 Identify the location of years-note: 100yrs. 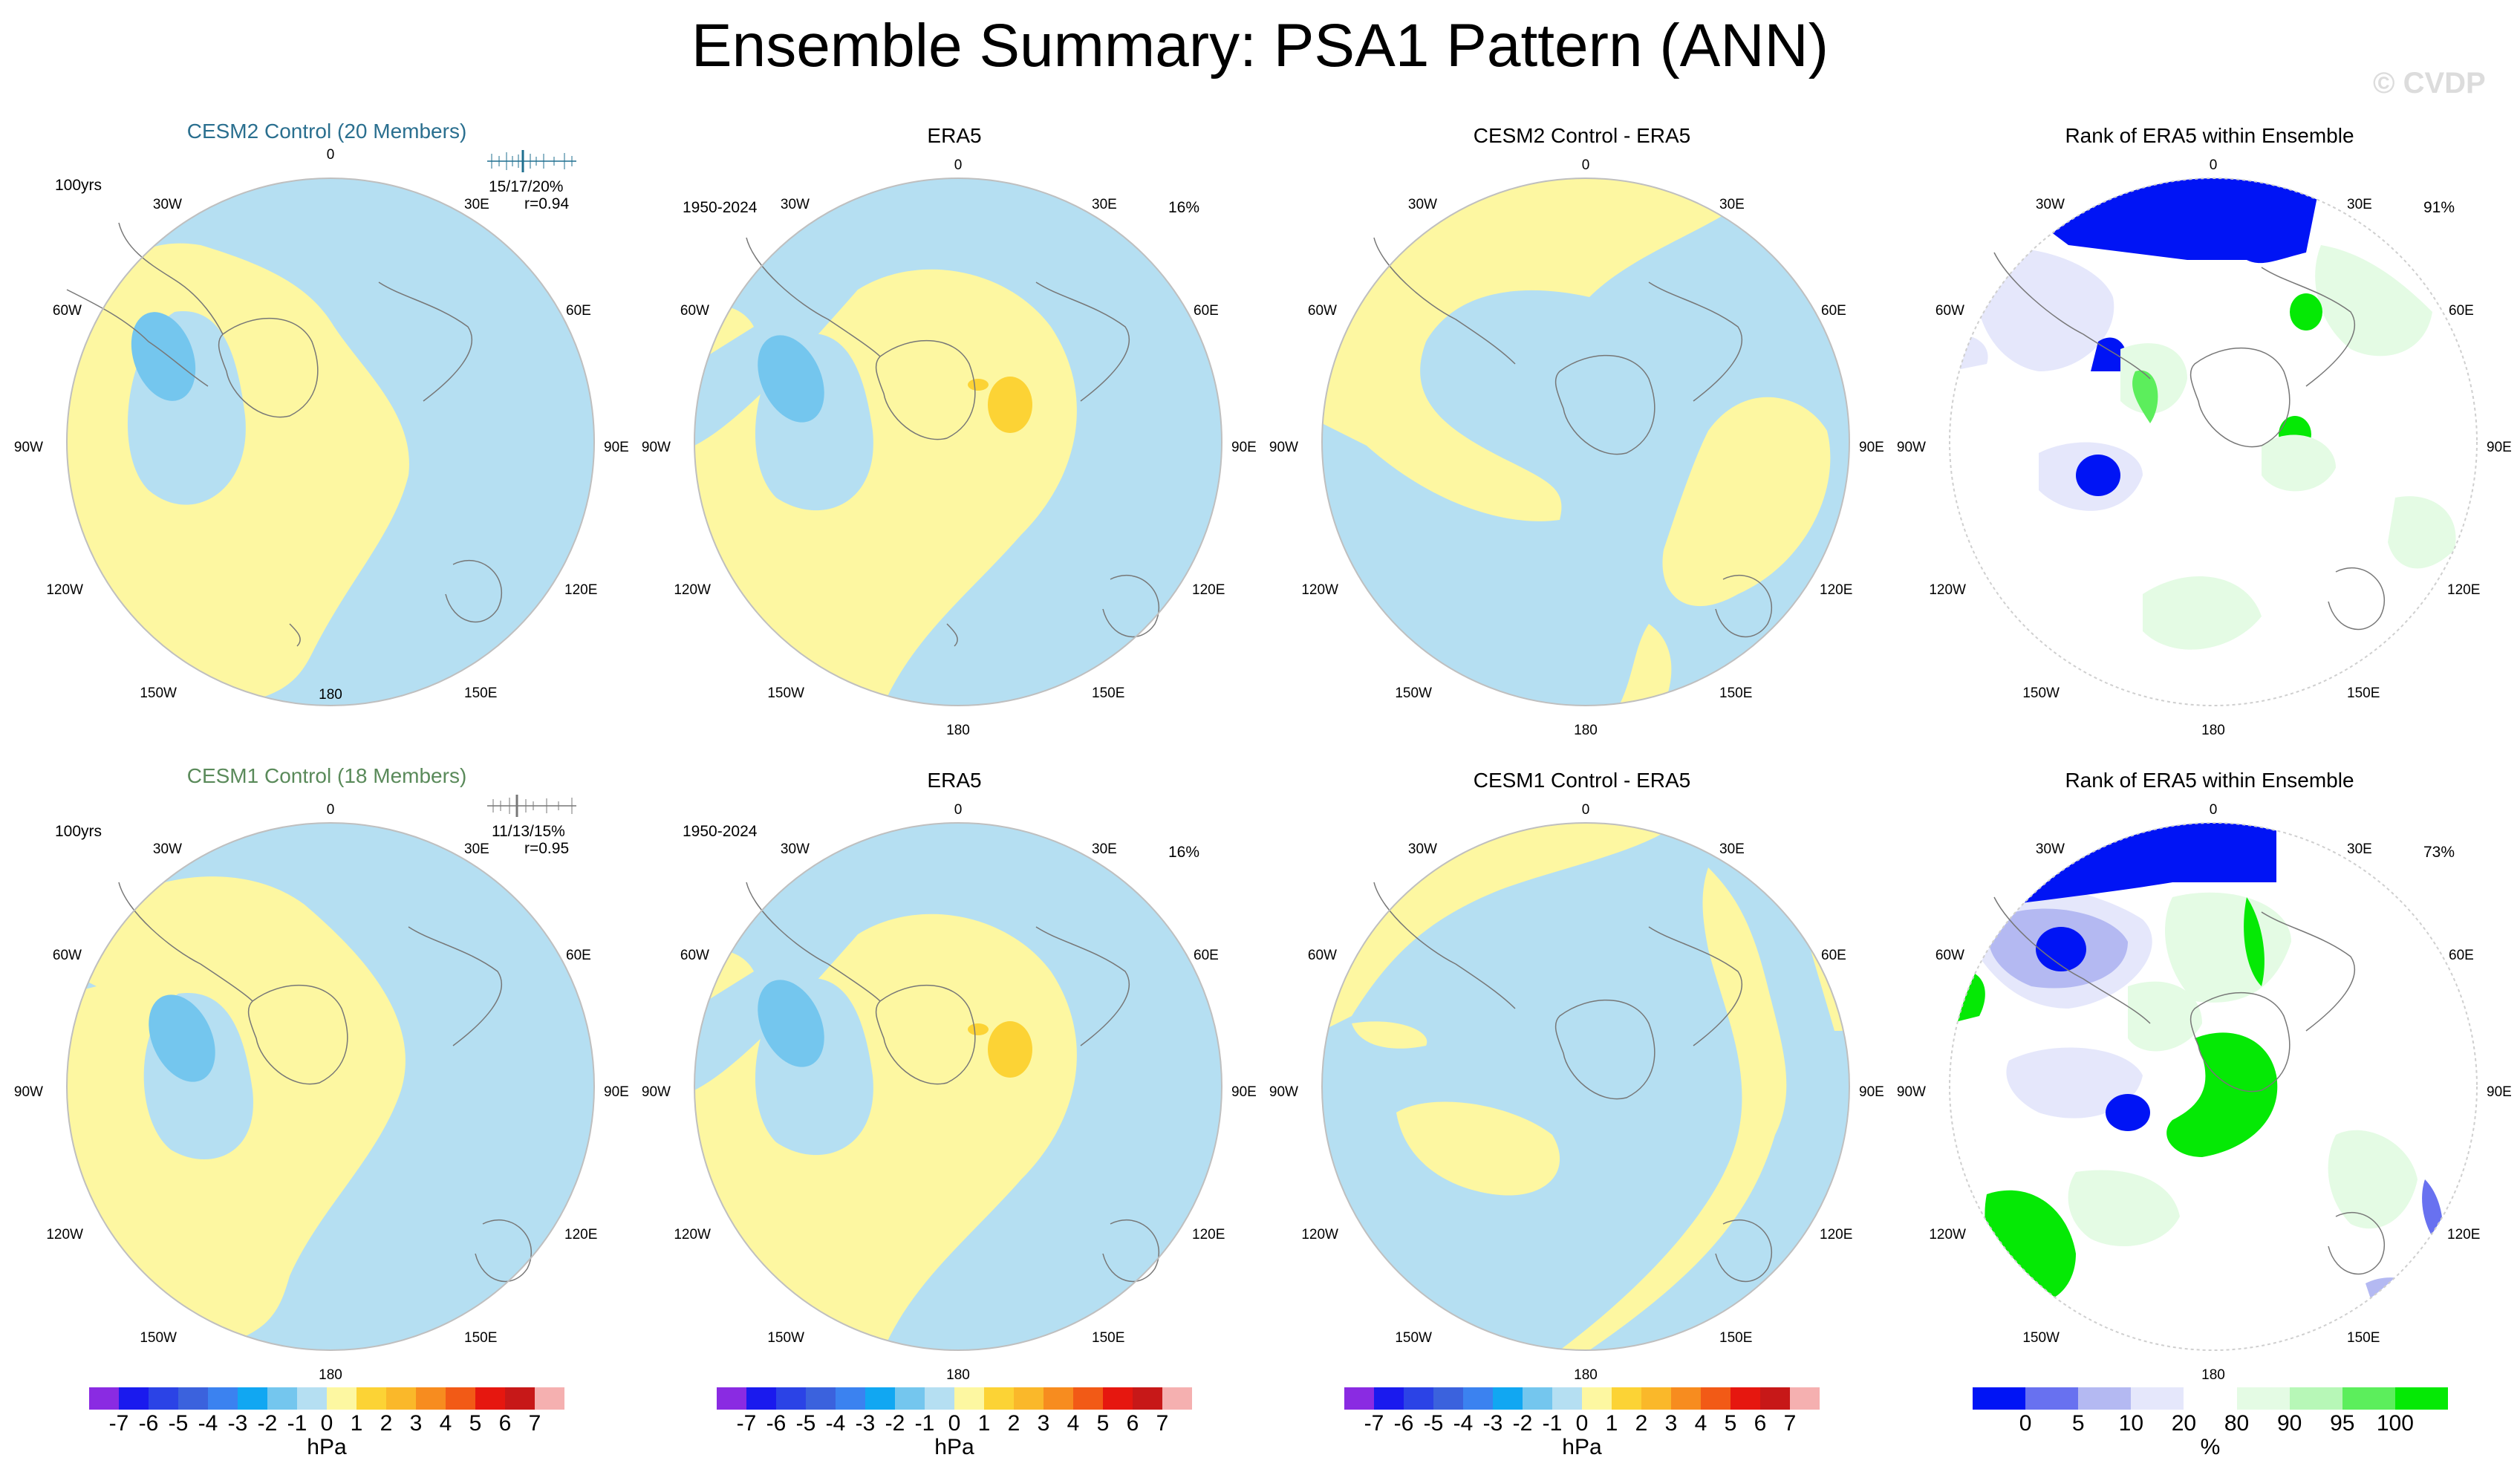
(79, 185).